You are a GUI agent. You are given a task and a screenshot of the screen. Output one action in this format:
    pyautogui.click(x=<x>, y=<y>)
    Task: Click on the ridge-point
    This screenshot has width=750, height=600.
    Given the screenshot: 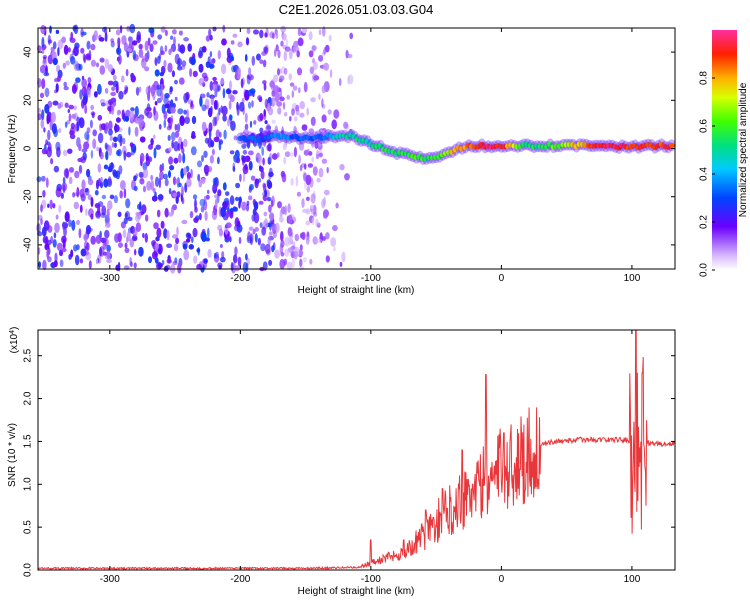 What is the action you would take?
    pyautogui.click(x=671, y=145)
    